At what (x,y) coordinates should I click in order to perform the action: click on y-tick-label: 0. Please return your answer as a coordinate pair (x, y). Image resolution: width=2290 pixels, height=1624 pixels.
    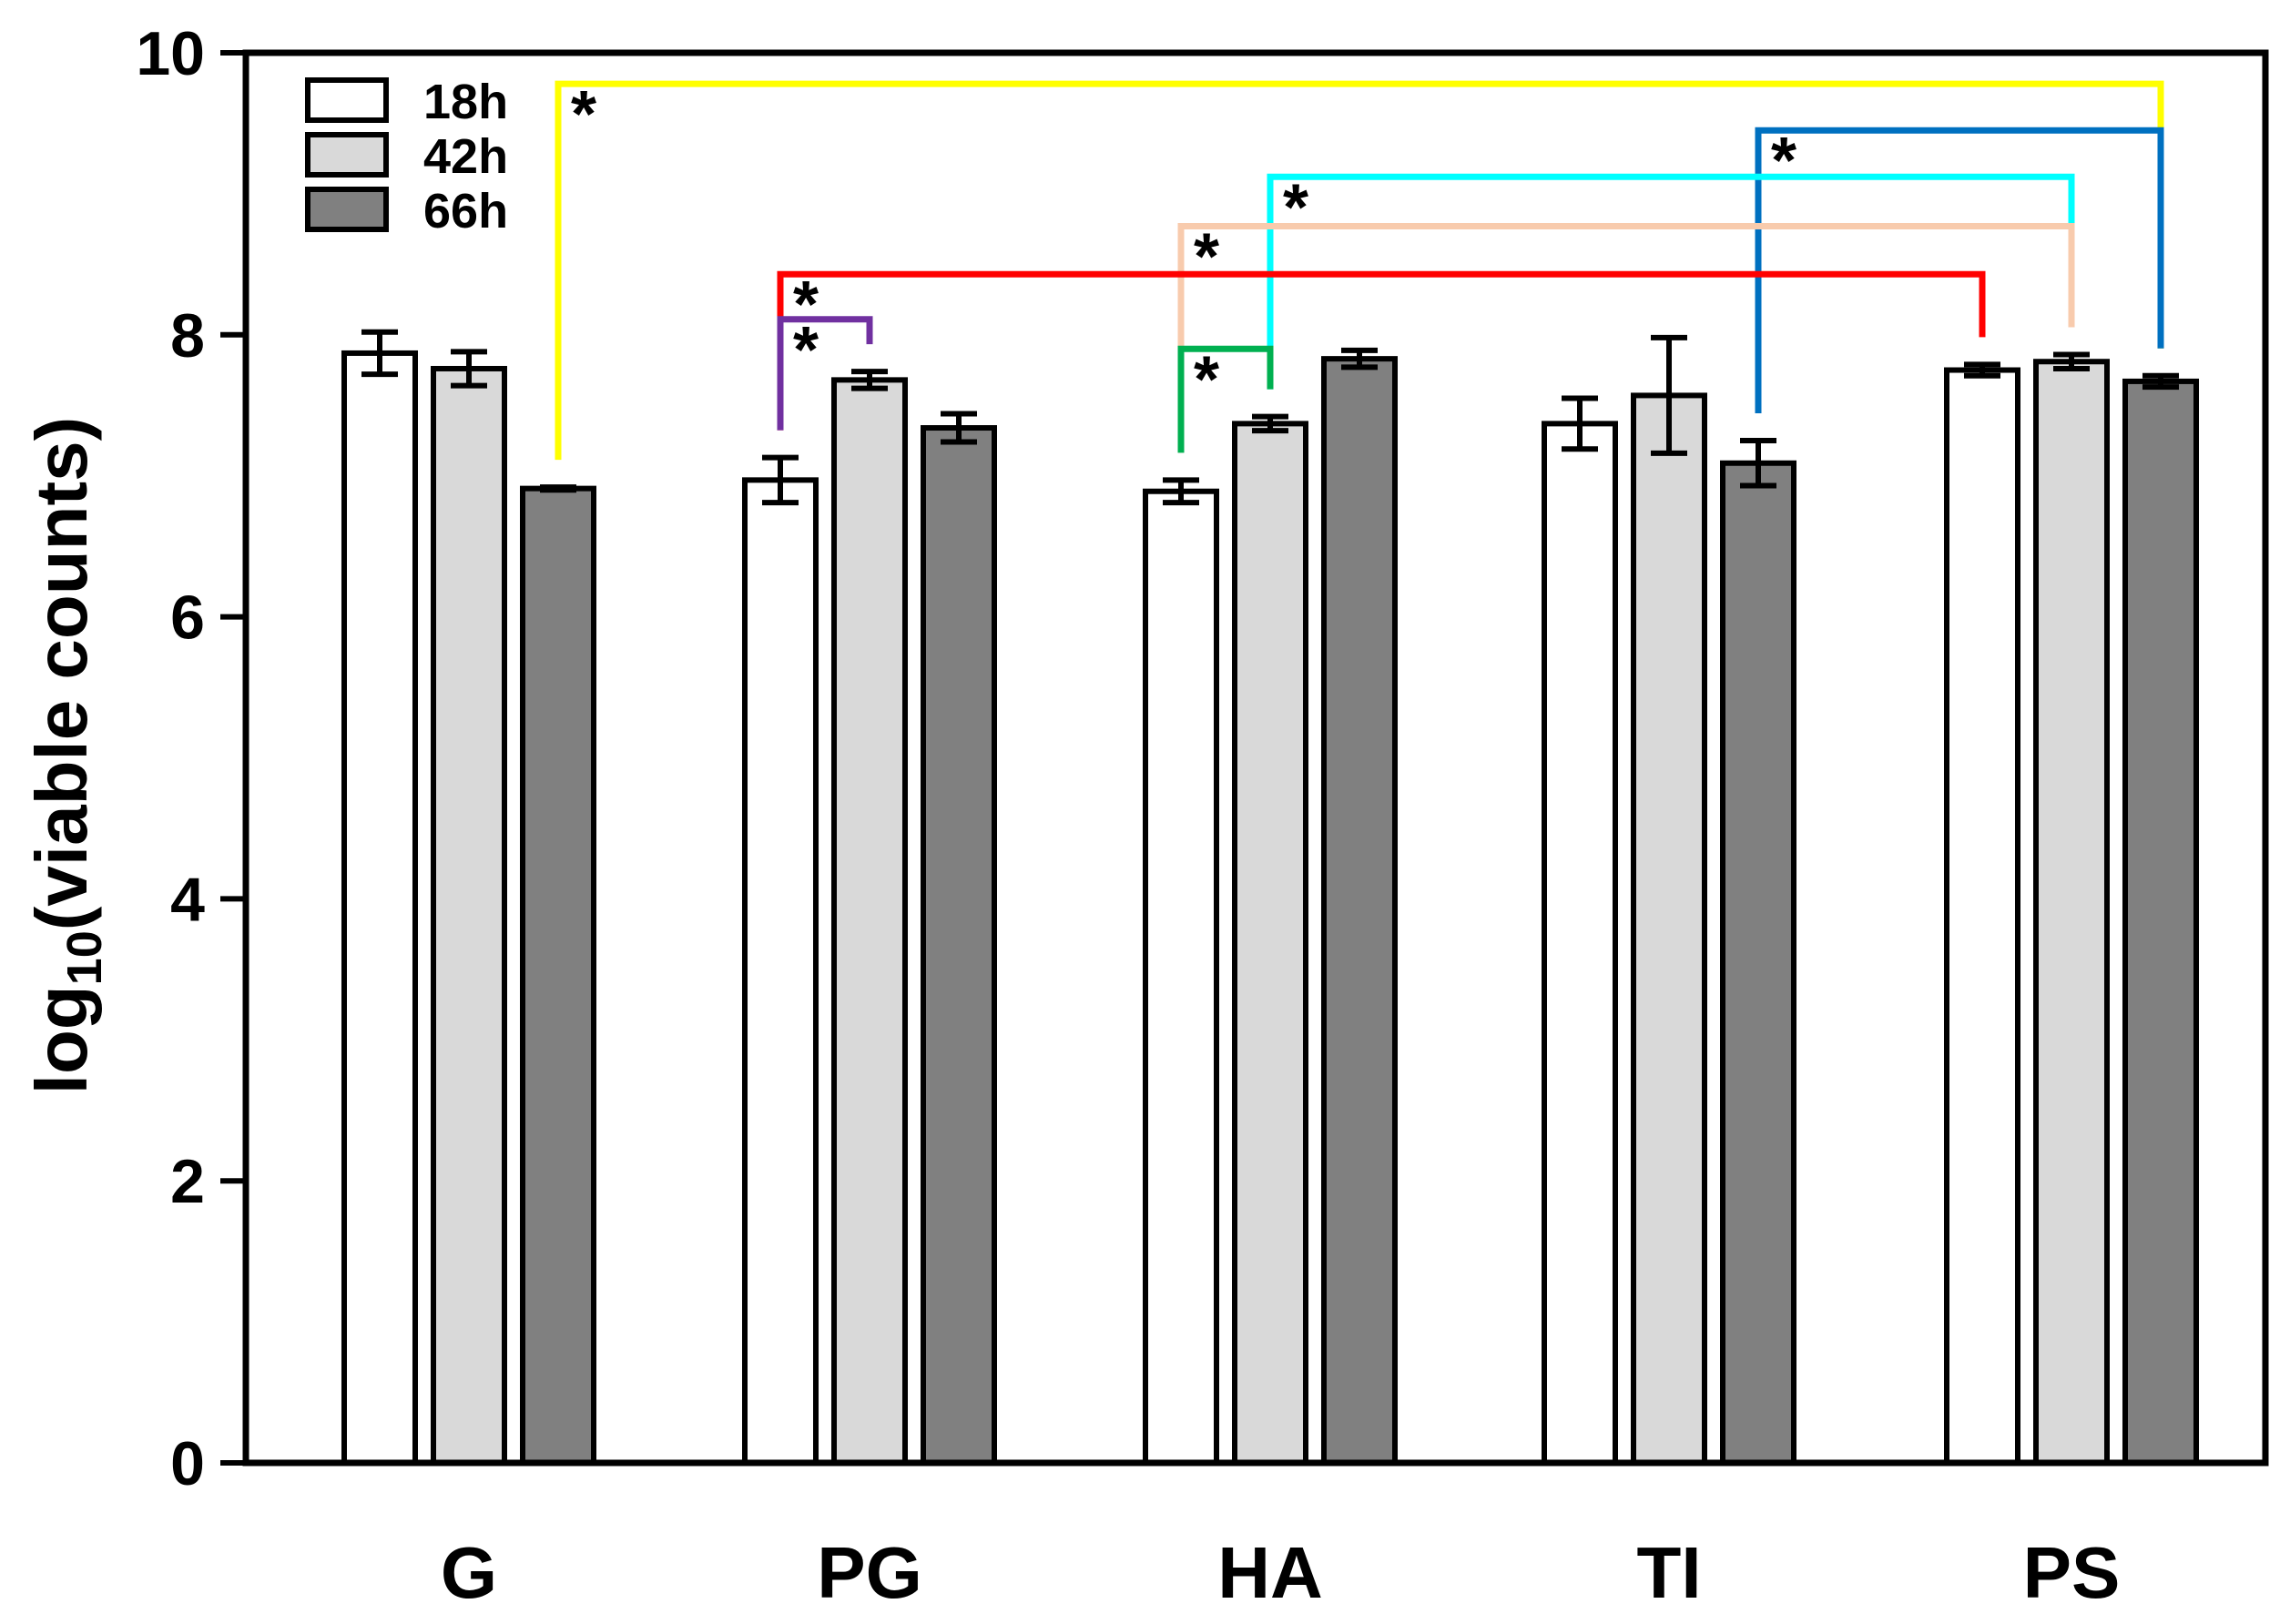
    Looking at the image, I should click on (187, 1463).